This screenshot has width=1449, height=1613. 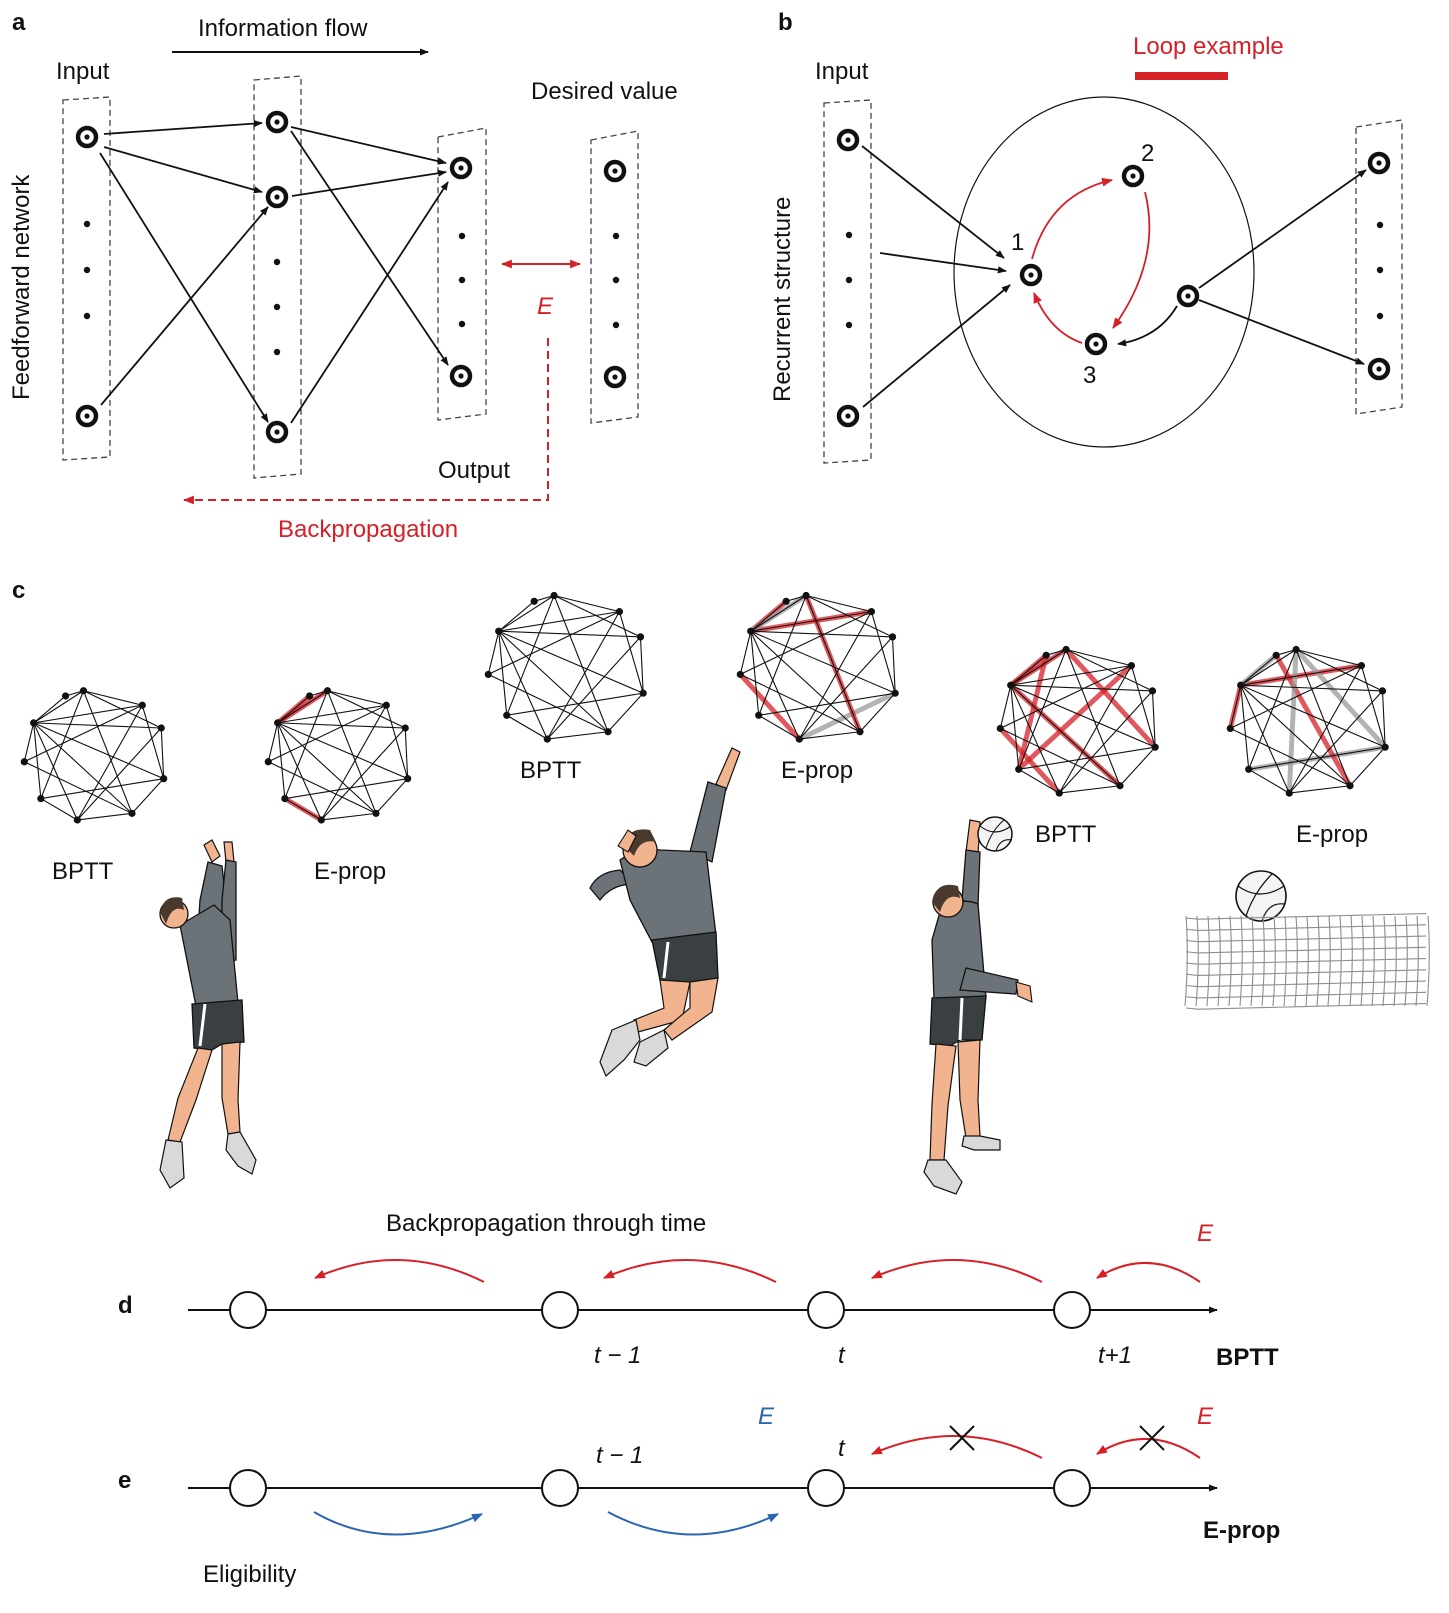 I want to click on node-label-2: 2, so click(x=1147, y=153).